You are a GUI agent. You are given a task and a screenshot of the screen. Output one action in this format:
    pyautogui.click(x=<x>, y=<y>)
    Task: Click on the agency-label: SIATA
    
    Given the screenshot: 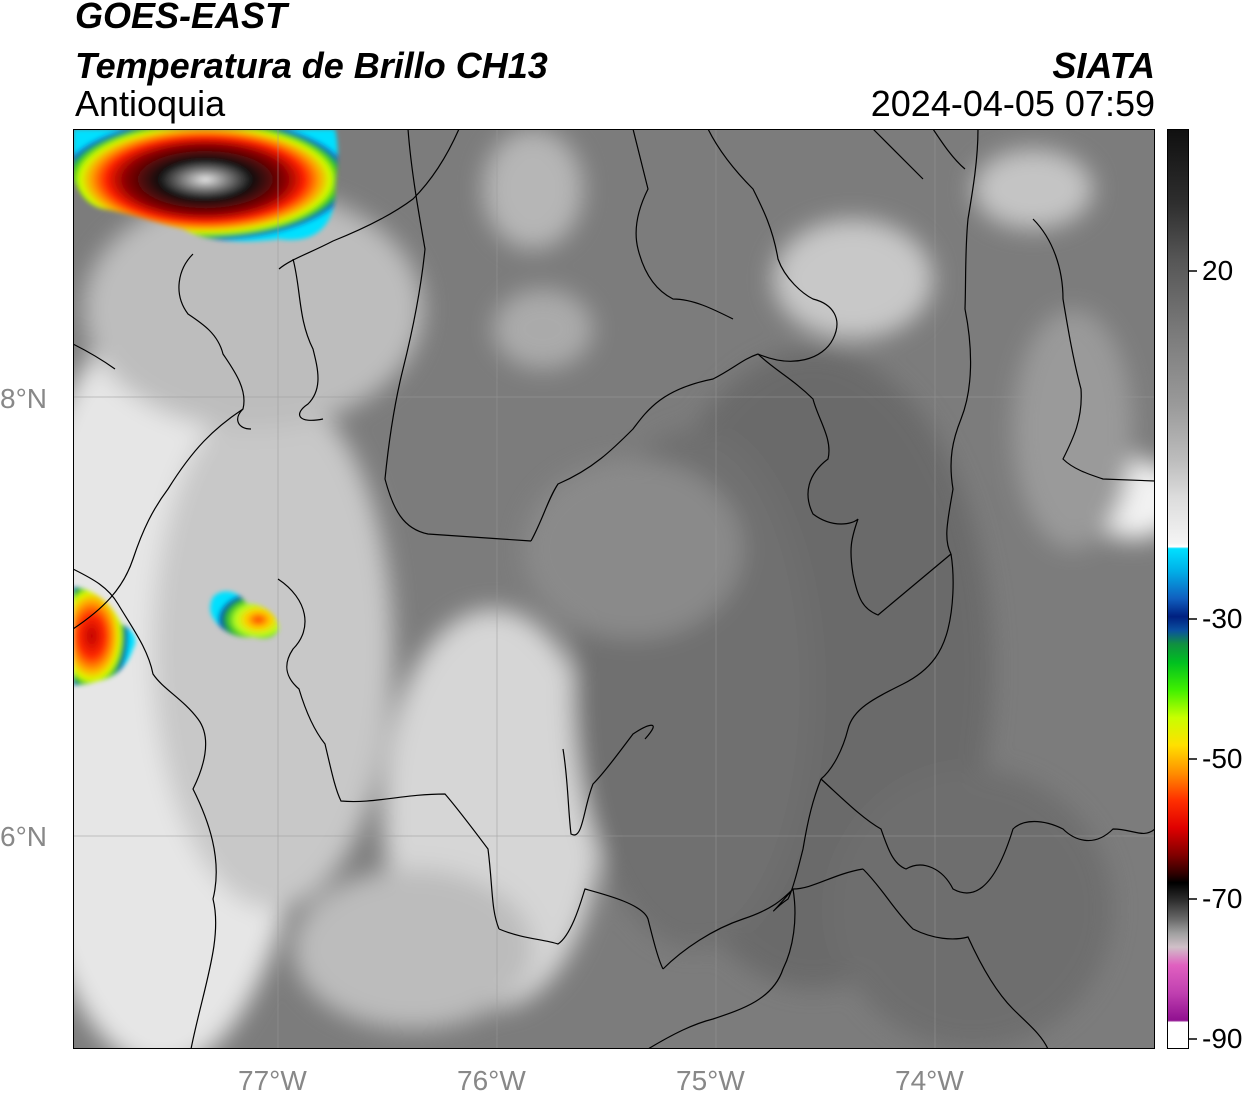 What is the action you would take?
    pyautogui.click(x=1103, y=65)
    